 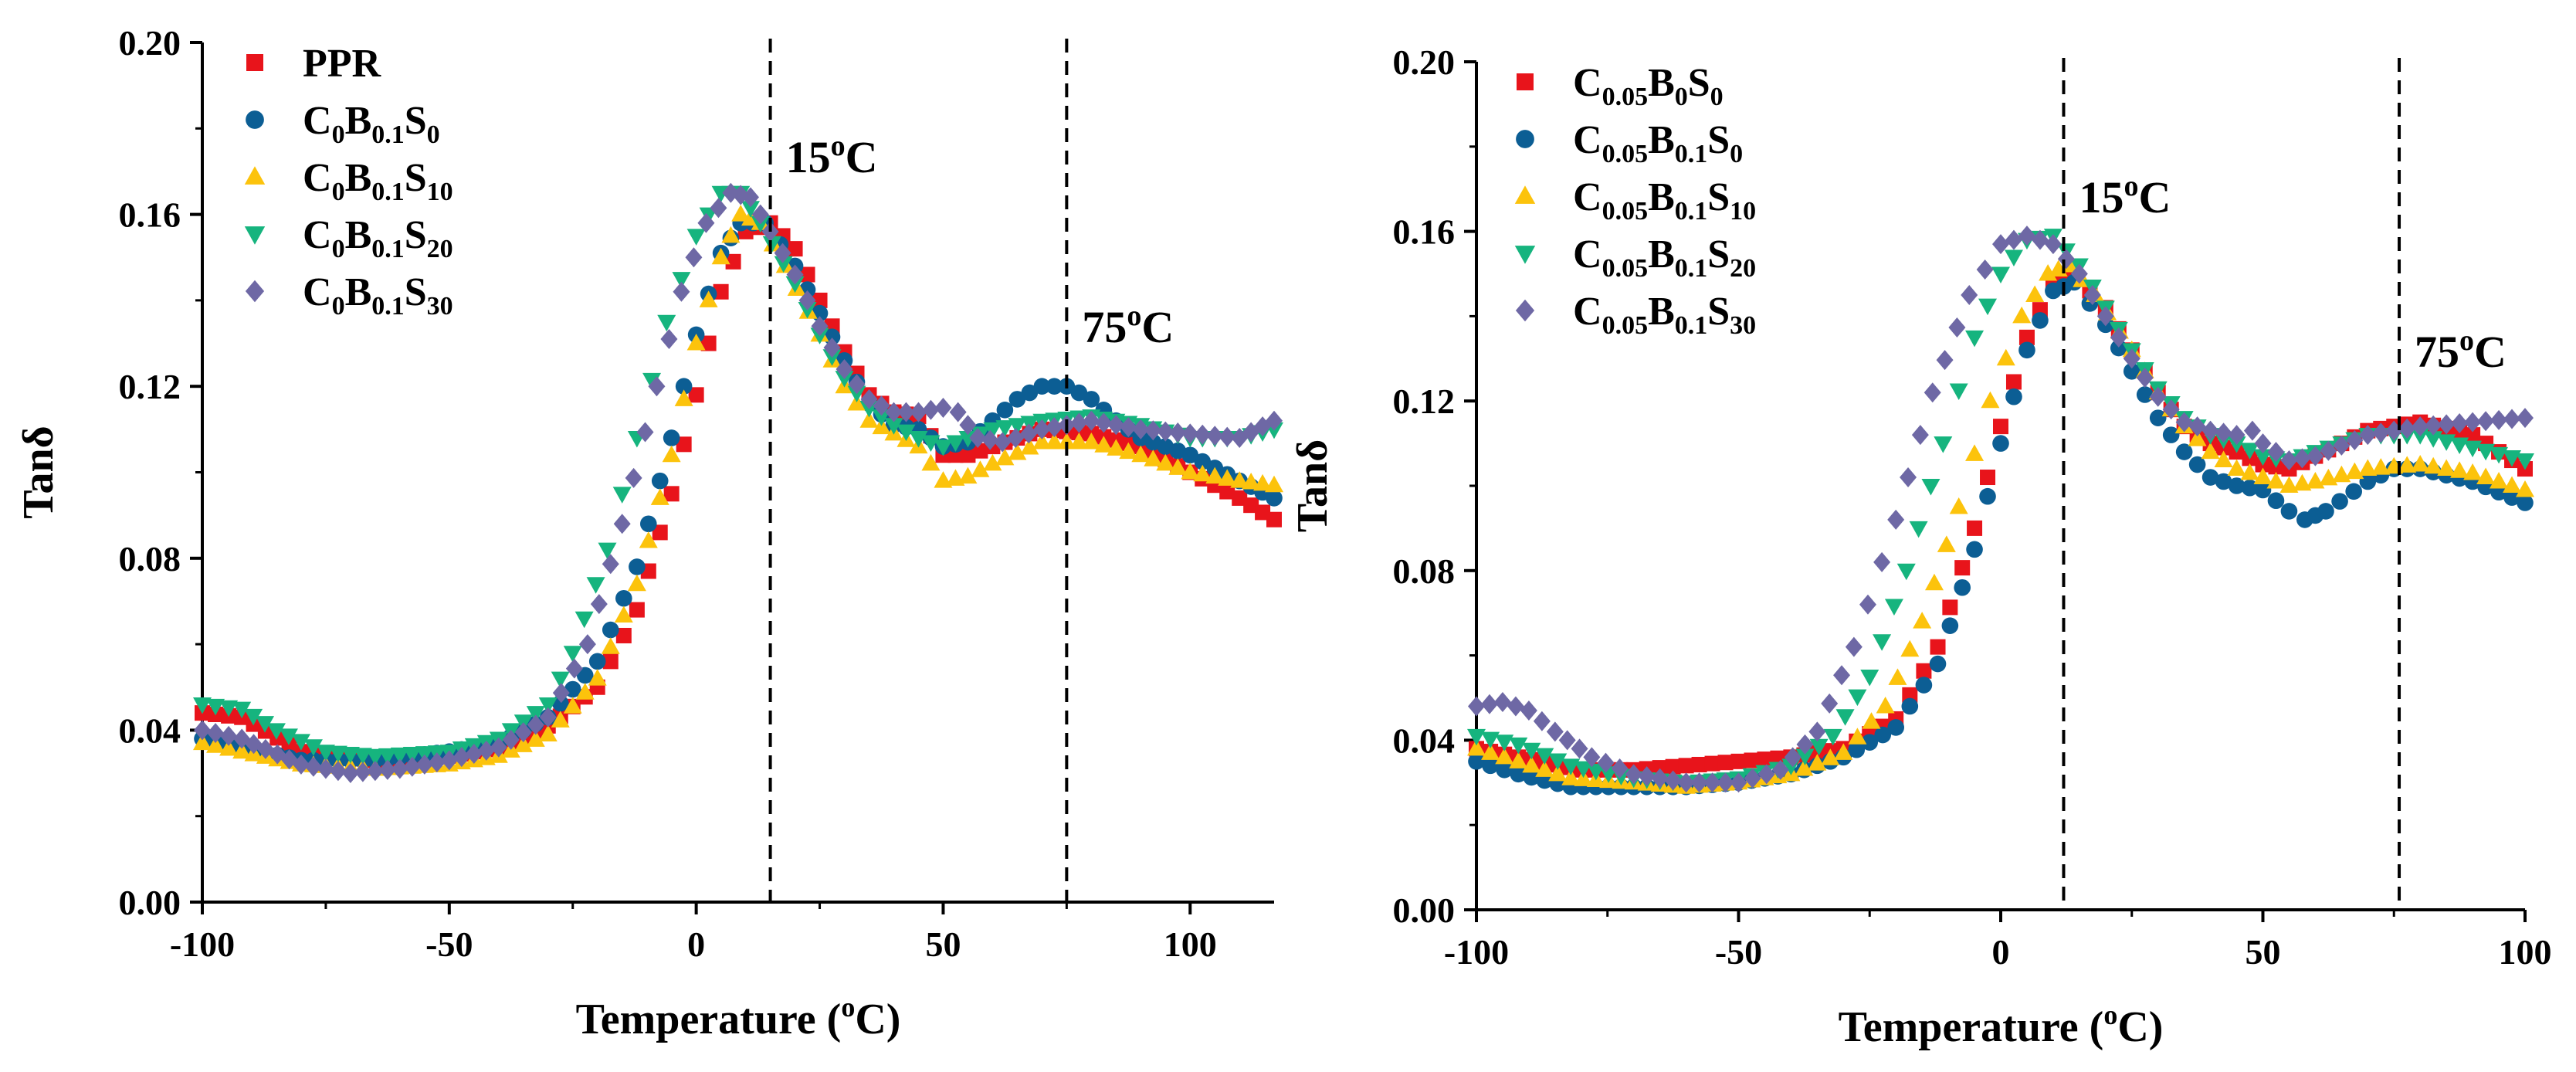 What do you see at coordinates (1658, 143) in the screenshot?
I see `legend-label: C0.05B0.1S0` at bounding box center [1658, 143].